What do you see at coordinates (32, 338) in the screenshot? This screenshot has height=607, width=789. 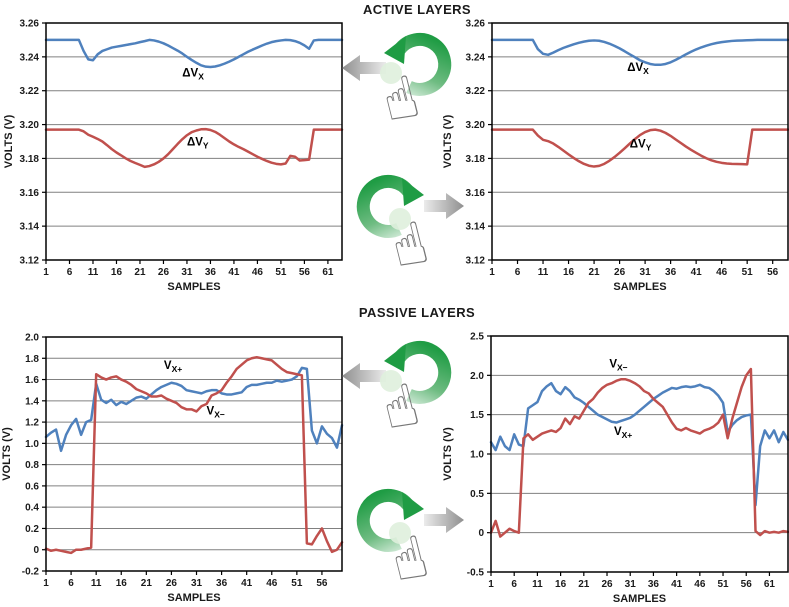 I see `y-tick-label: 2.0` at bounding box center [32, 338].